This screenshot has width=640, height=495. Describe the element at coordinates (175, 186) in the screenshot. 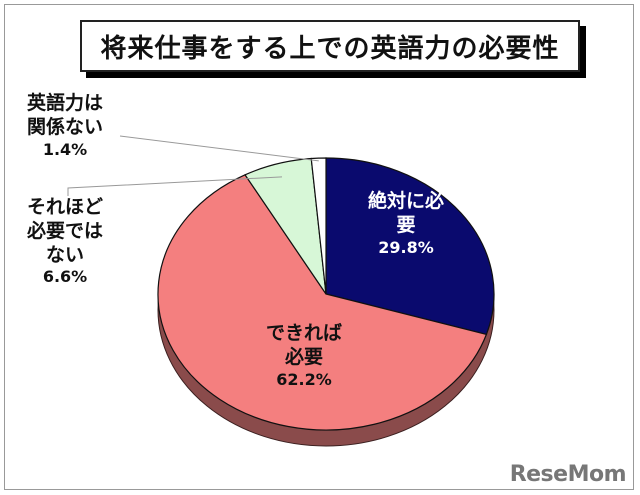

I see `leader-line-not-so-necessary` at that location.